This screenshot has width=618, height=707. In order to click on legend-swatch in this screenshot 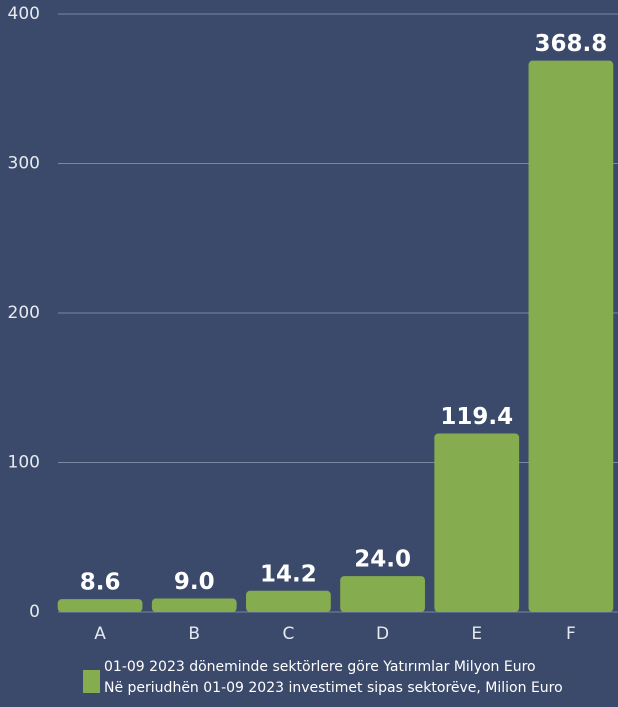, I will do `click(91, 681)`.